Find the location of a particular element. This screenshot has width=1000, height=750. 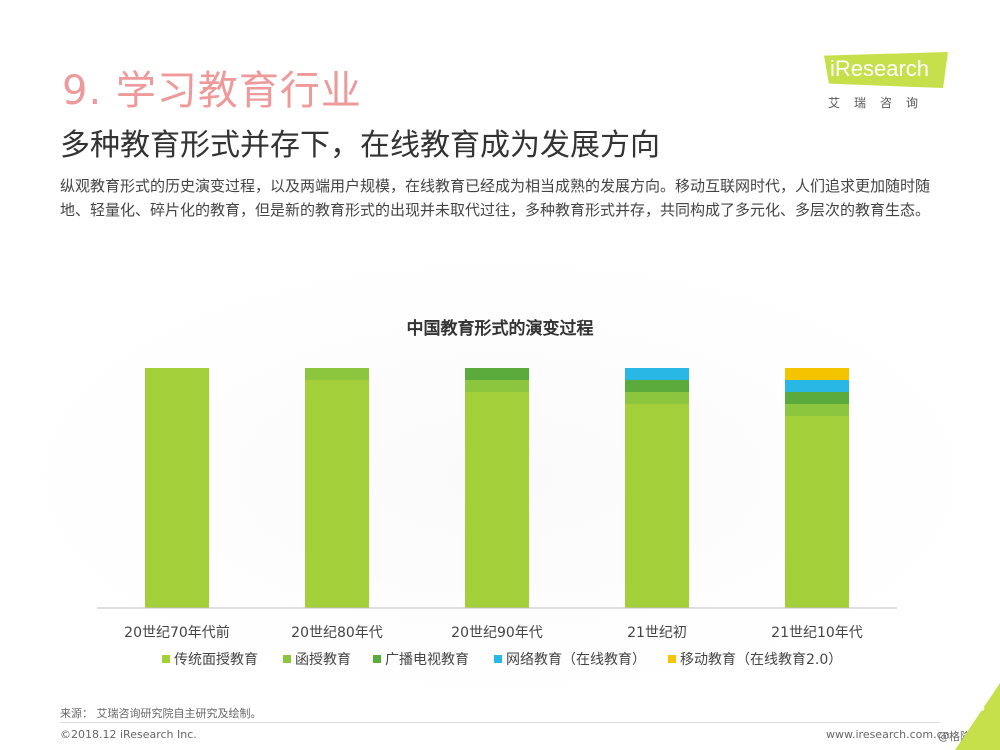

legend-label: 函授教育 is located at coordinates (323, 660).